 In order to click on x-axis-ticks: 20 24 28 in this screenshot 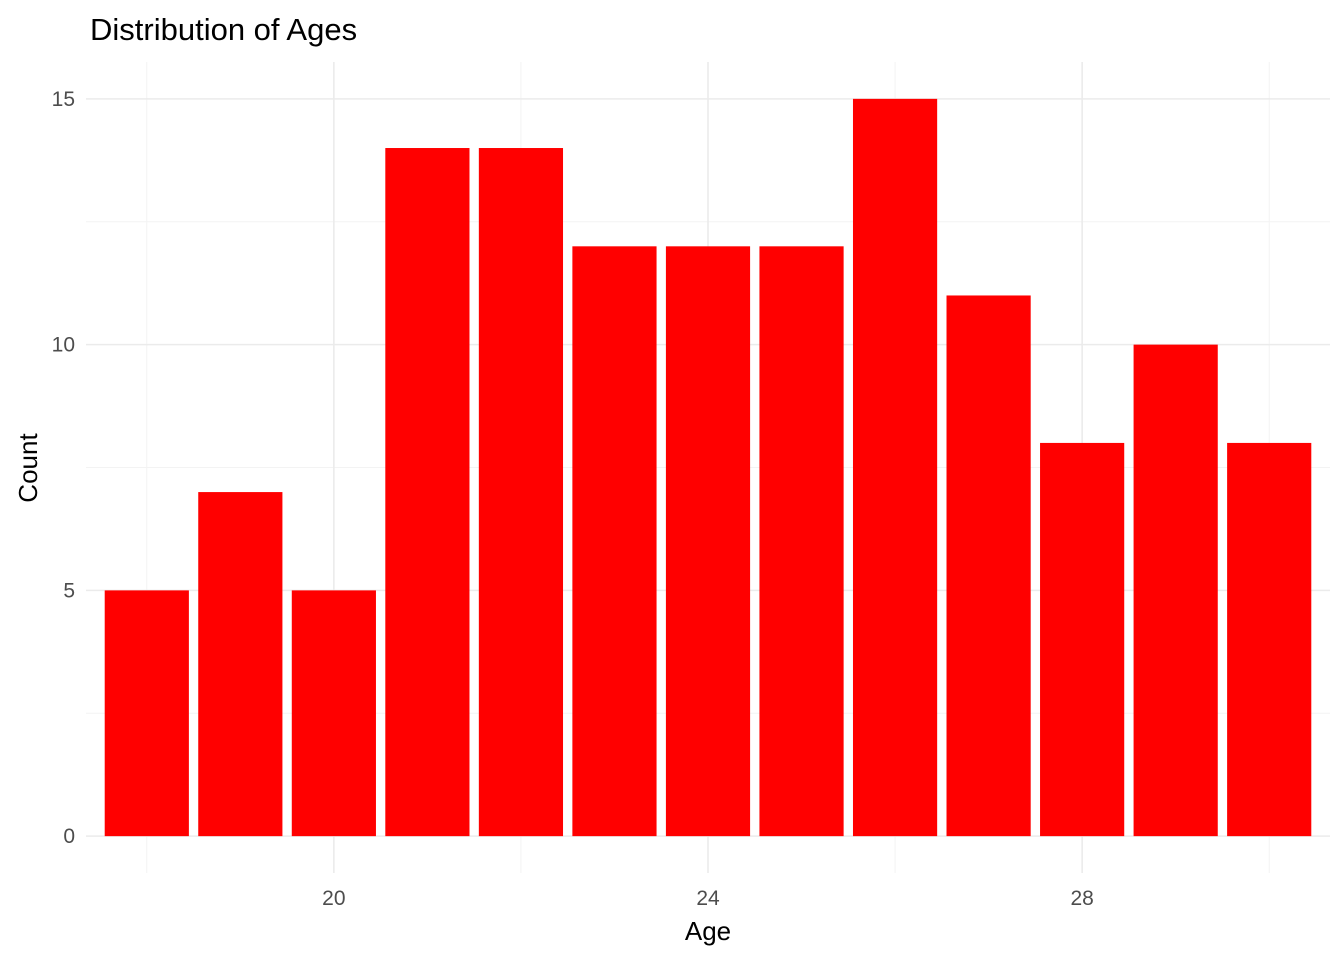, I will do `click(708, 898)`.